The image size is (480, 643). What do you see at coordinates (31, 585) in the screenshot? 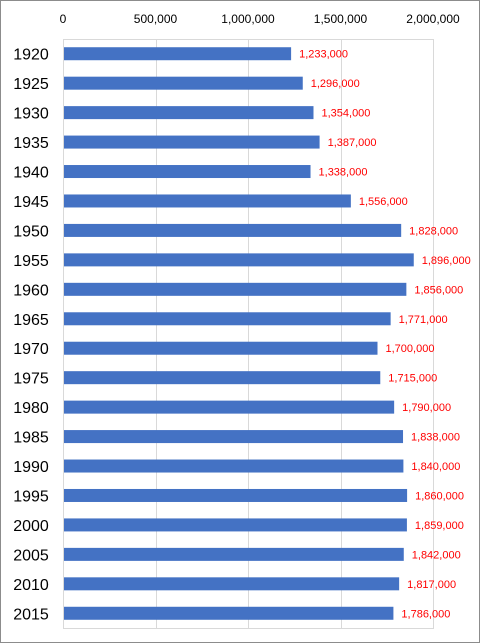
I see `category-label: 2010` at bounding box center [31, 585].